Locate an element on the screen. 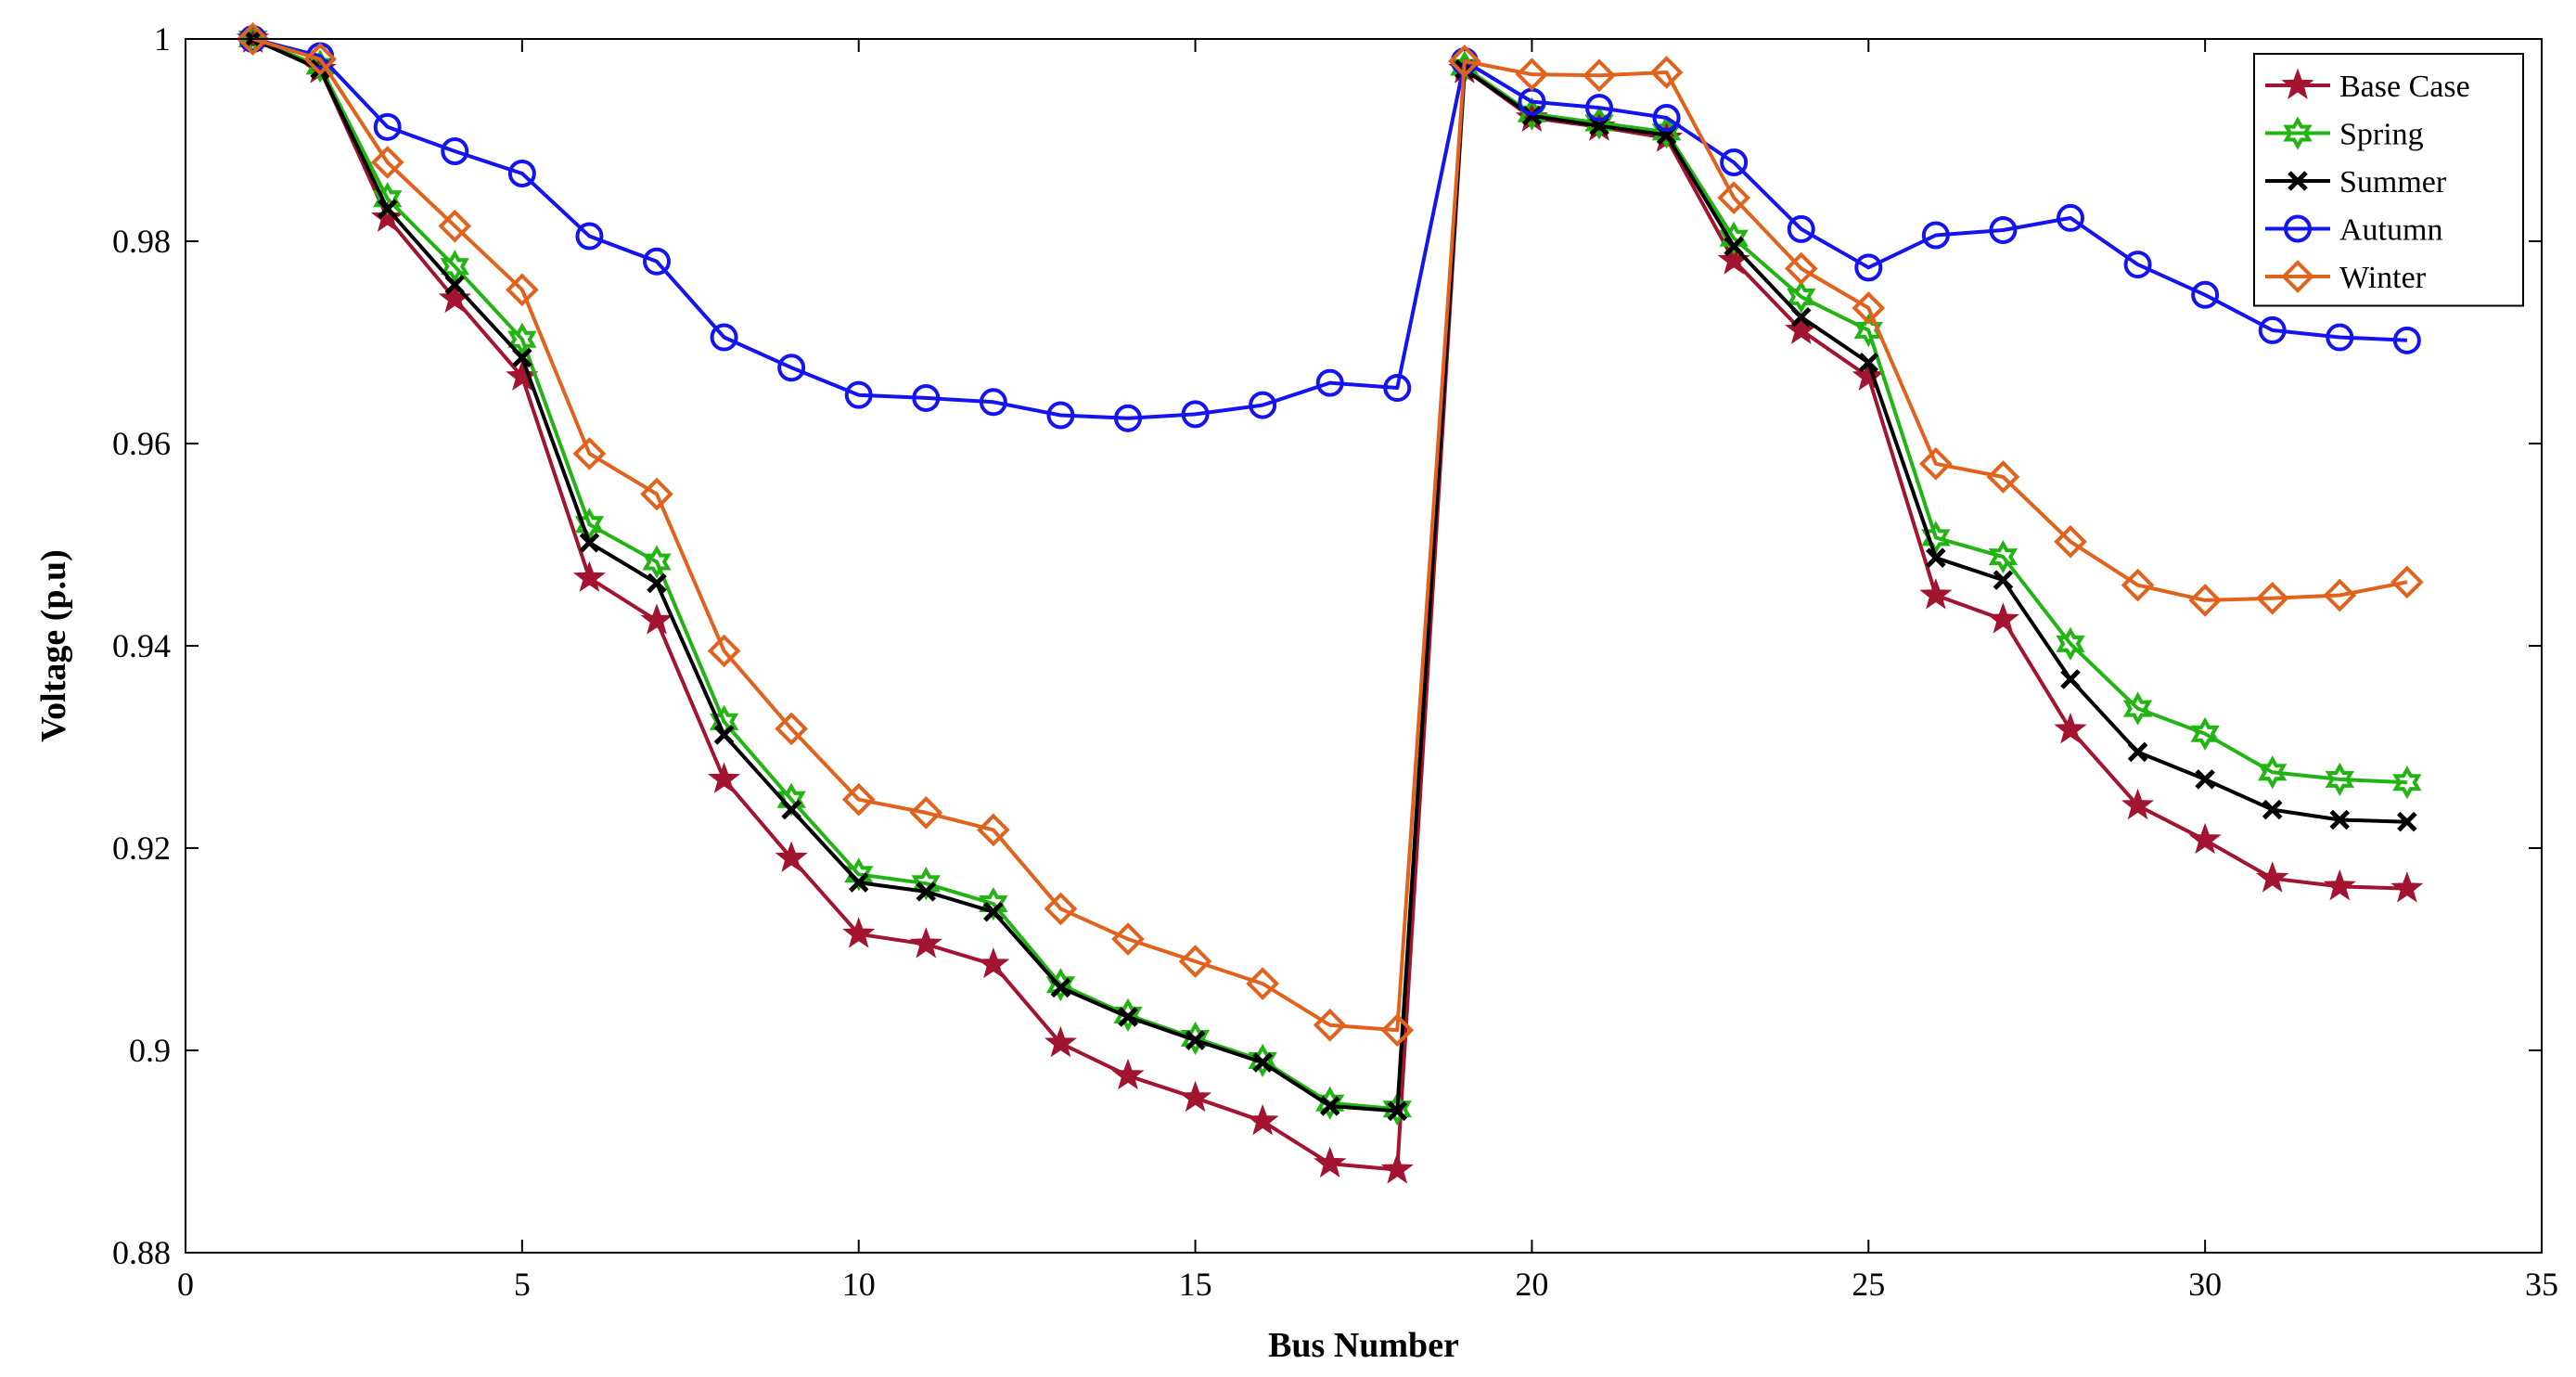  legend-item: Base Case is located at coordinates (2367, 86).